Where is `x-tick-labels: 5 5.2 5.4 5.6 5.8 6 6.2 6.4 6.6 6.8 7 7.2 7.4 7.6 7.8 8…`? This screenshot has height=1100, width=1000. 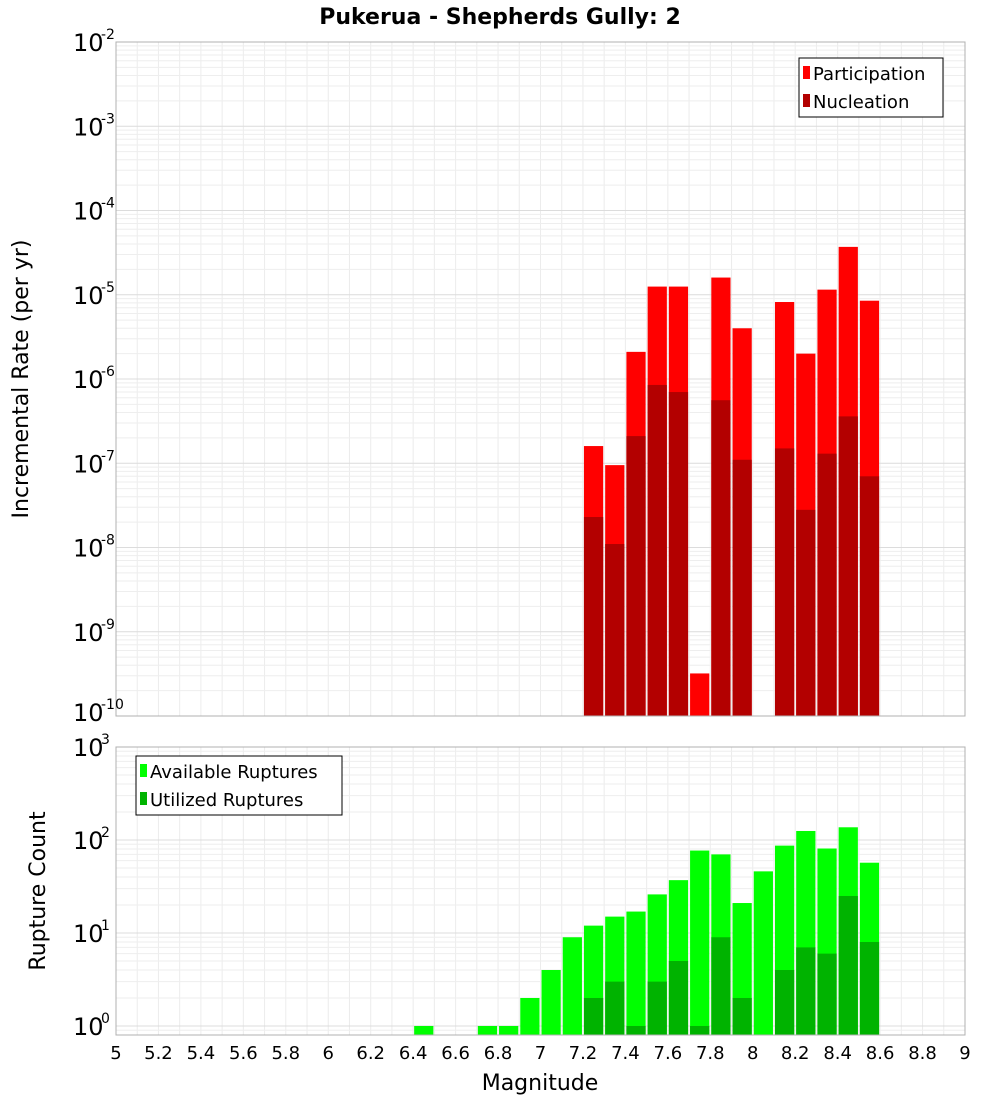 x-tick-labels: 5 5.2 5.4 5.6 5.8 6 6.2 6.4 6.6 6.8 7 7.2 7.4 7.6 7.8 8… is located at coordinates (540, 1053).